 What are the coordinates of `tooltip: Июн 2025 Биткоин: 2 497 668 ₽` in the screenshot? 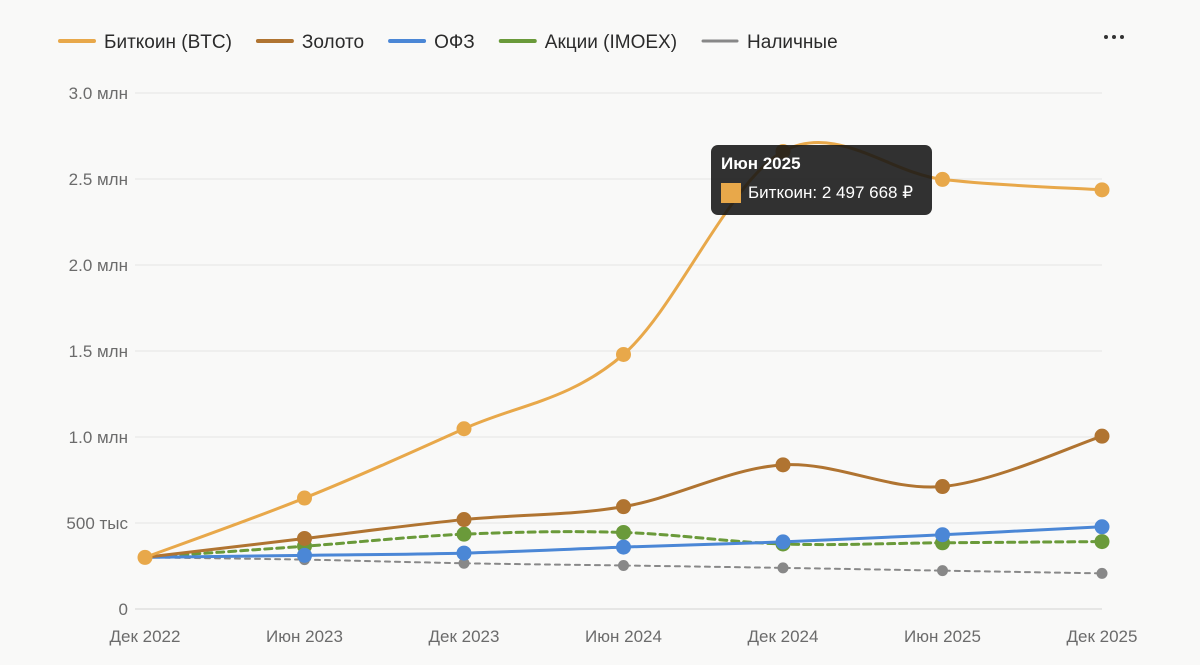 It's located at (821, 180).